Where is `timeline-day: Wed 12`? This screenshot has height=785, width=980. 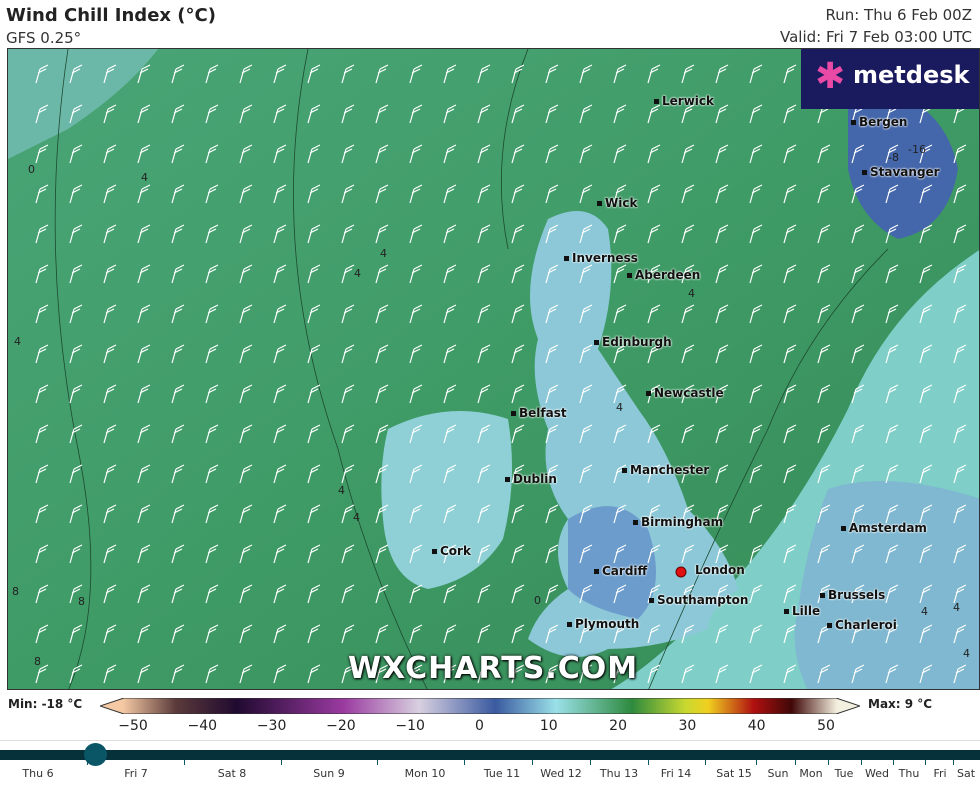 timeline-day: Wed 12 is located at coordinates (561, 773).